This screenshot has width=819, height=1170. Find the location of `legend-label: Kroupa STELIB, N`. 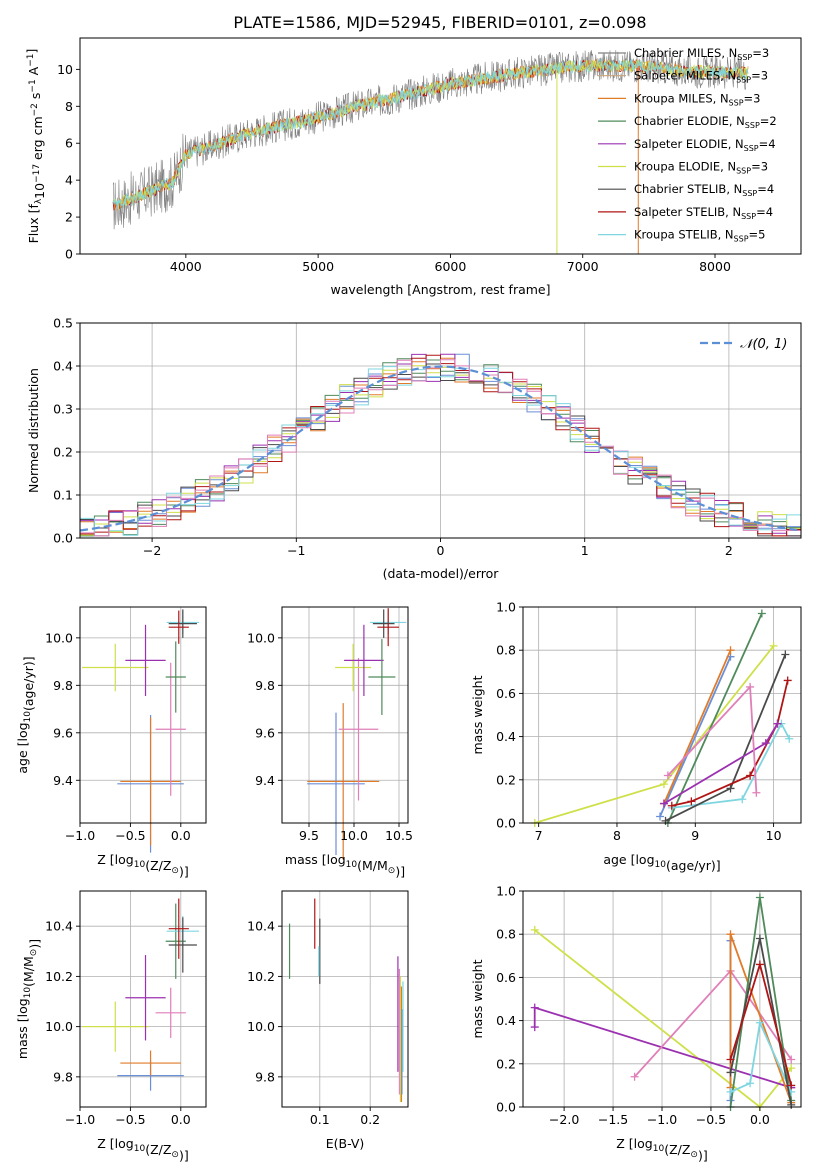

legend-label: Kroupa STELIB, N is located at coordinates (684, 235).